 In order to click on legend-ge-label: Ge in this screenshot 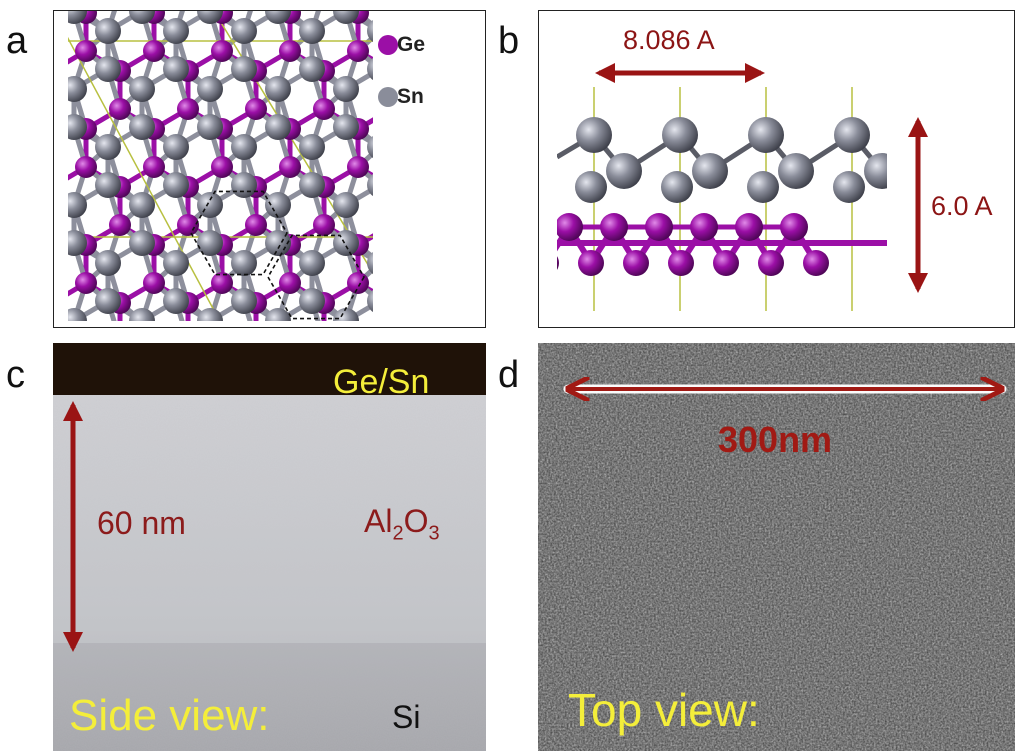, I will do `click(411, 44)`.